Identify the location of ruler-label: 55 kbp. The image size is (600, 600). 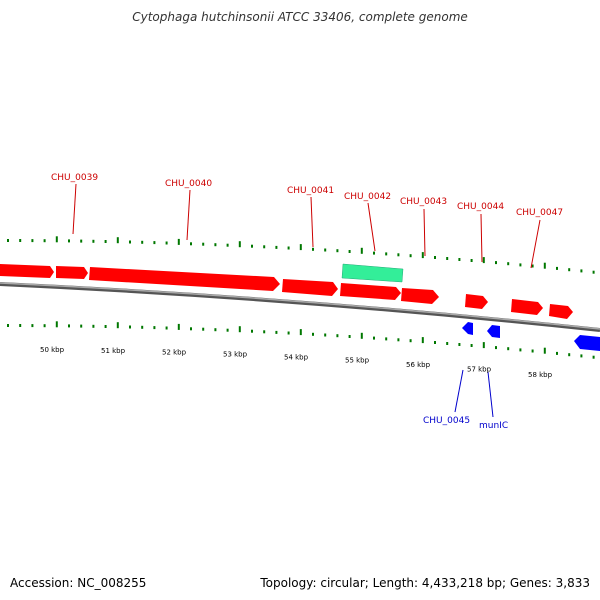
(357, 361).